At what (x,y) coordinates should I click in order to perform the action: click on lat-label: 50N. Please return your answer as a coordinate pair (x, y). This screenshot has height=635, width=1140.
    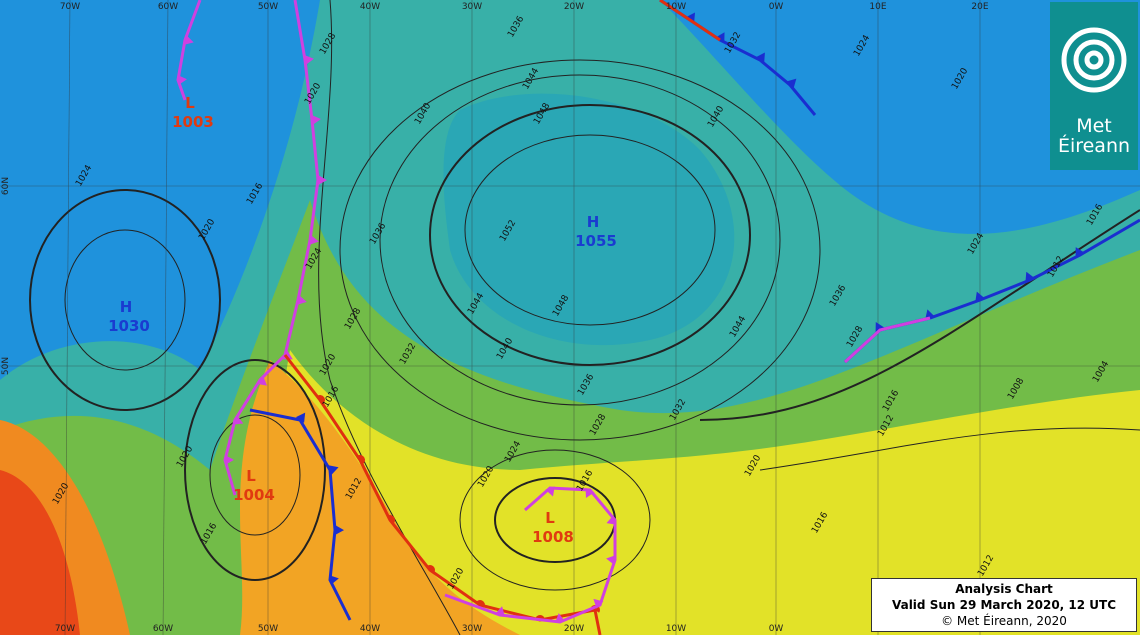
    Looking at the image, I should click on (6, 366).